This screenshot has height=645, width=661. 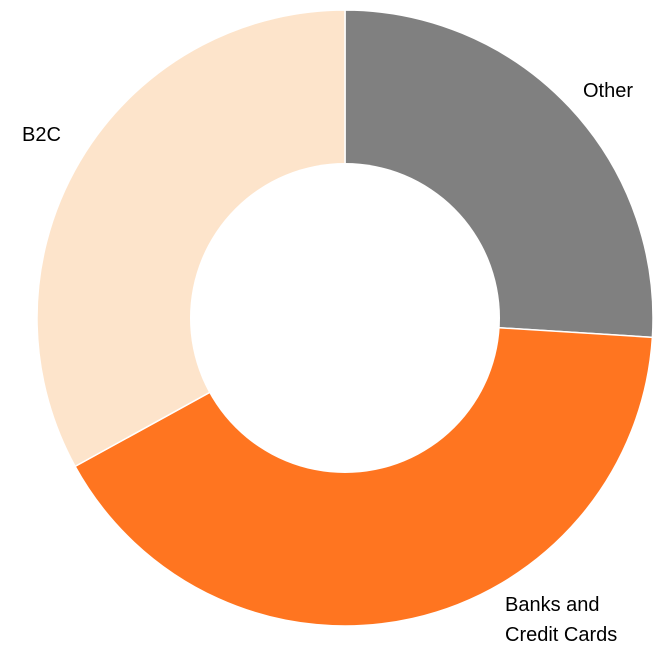 I want to click on slice-label-banks-and-credit-cards: Banks and Credit Cards, so click(x=561, y=619).